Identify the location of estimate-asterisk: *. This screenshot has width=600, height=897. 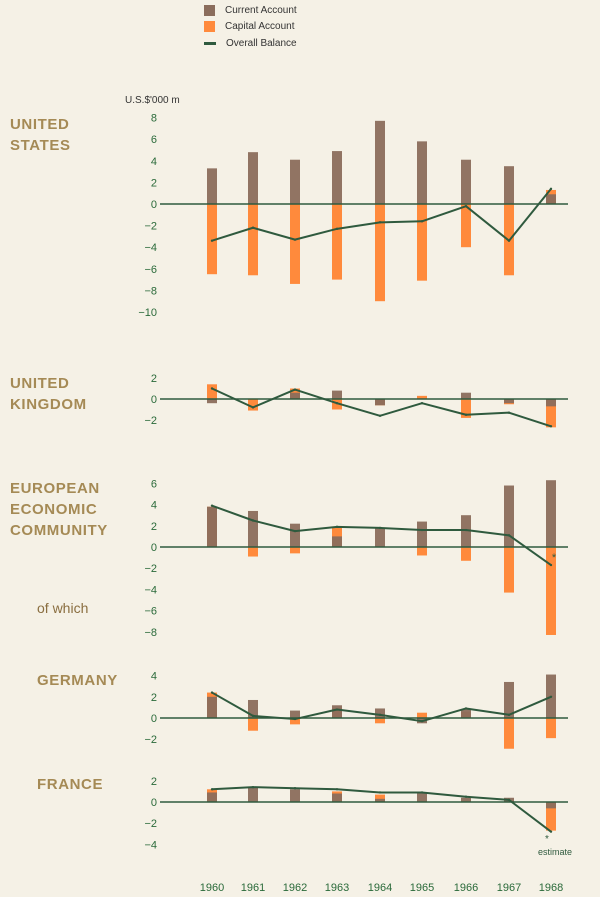
(547, 839).